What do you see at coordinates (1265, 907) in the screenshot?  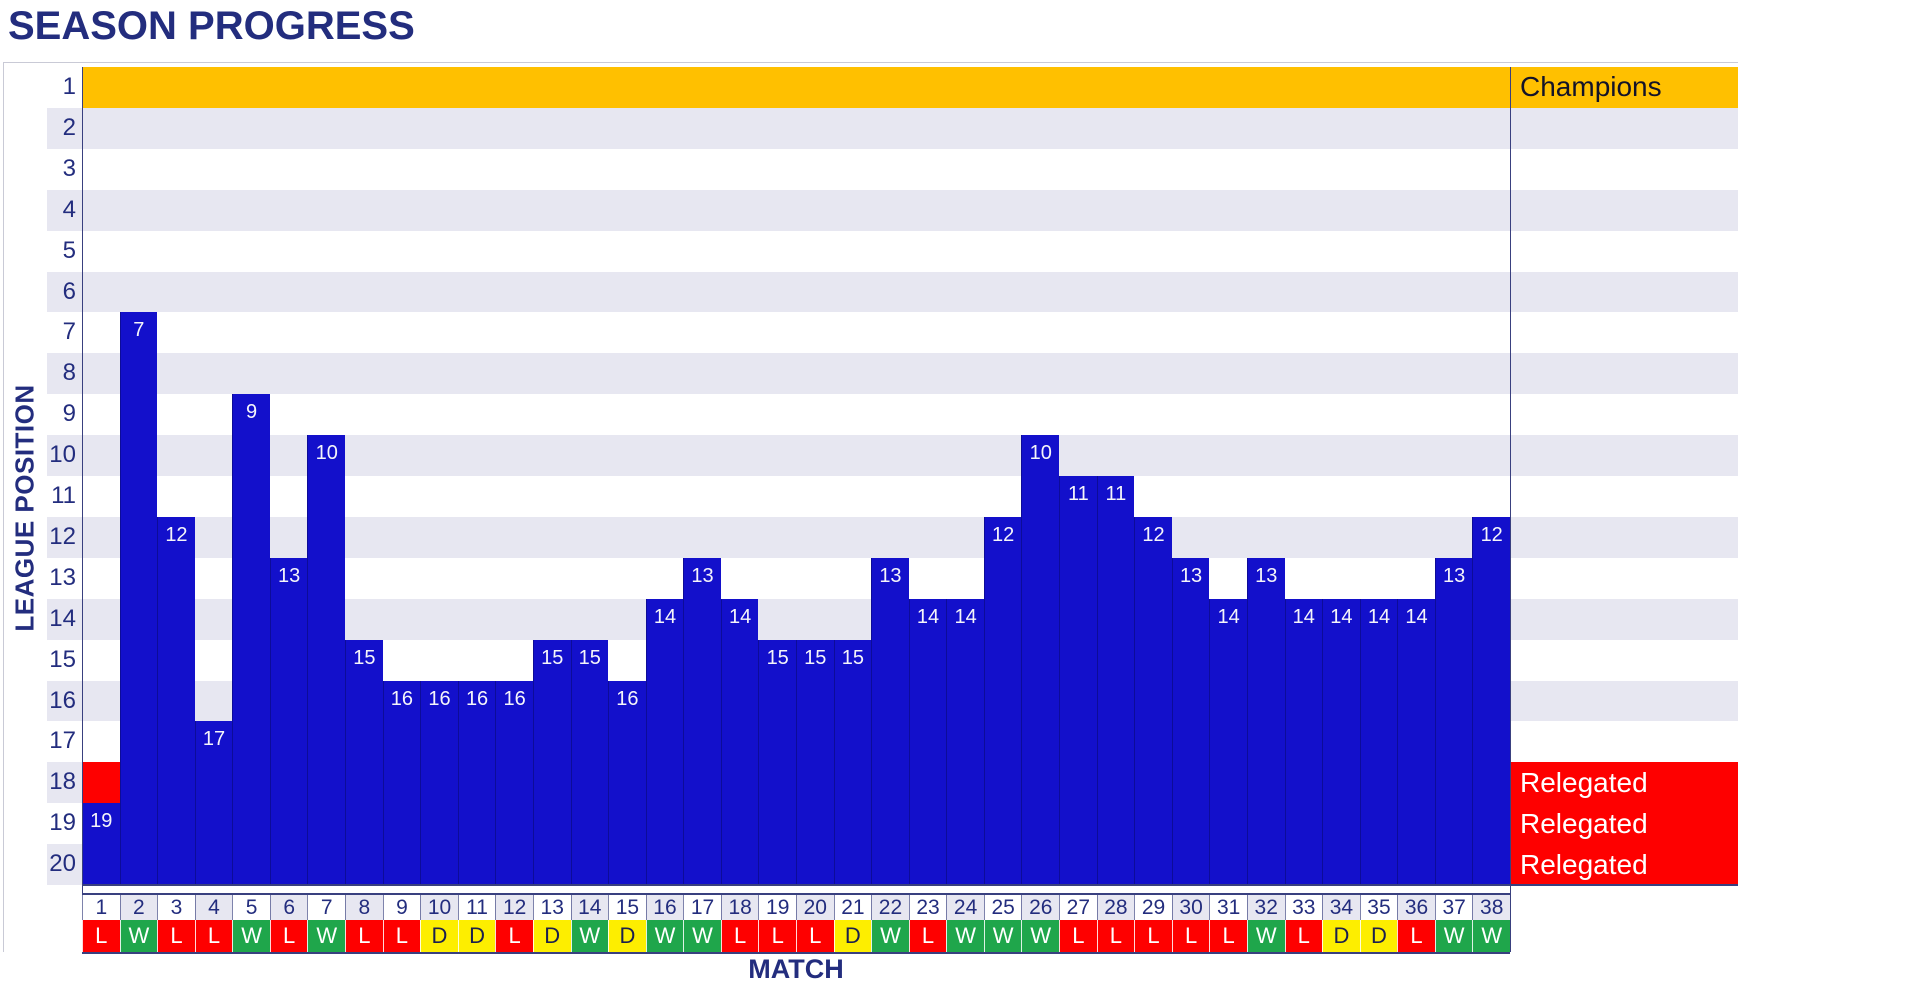 I see `match-number-cell: 32` at bounding box center [1265, 907].